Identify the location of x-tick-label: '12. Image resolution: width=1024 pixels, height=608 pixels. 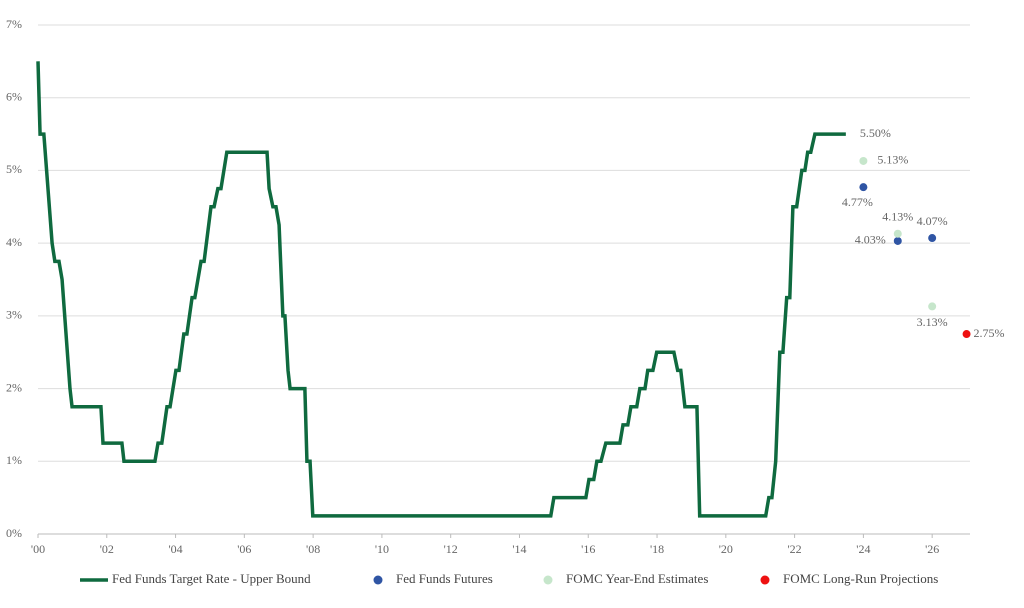
(451, 549).